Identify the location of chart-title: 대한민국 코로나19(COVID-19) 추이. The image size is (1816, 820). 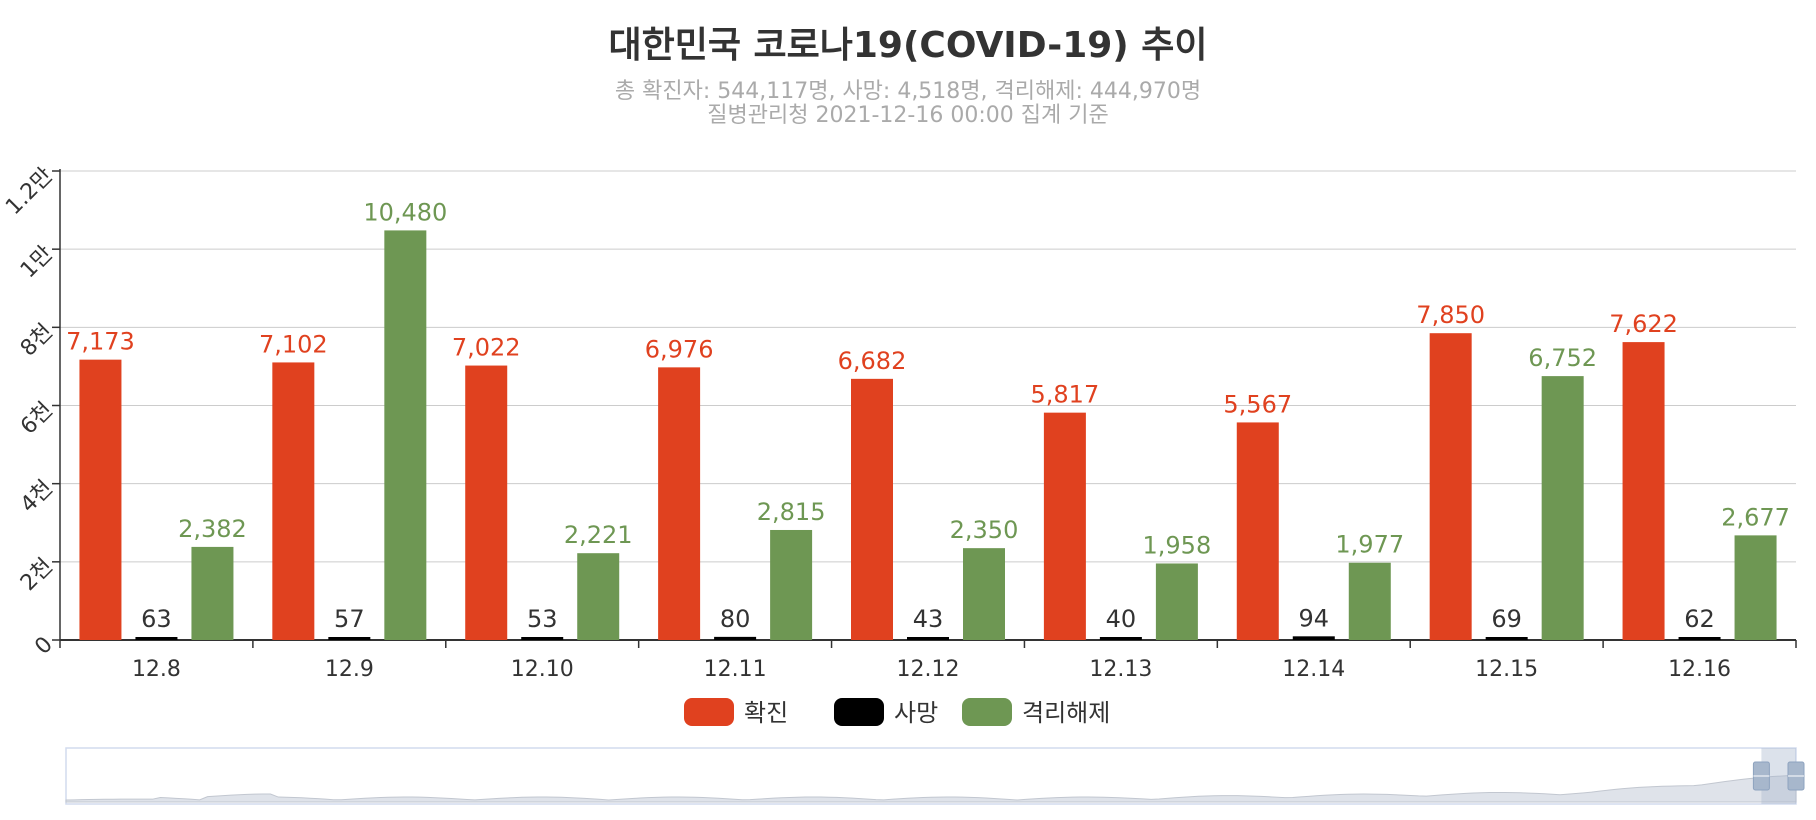
(908, 45).